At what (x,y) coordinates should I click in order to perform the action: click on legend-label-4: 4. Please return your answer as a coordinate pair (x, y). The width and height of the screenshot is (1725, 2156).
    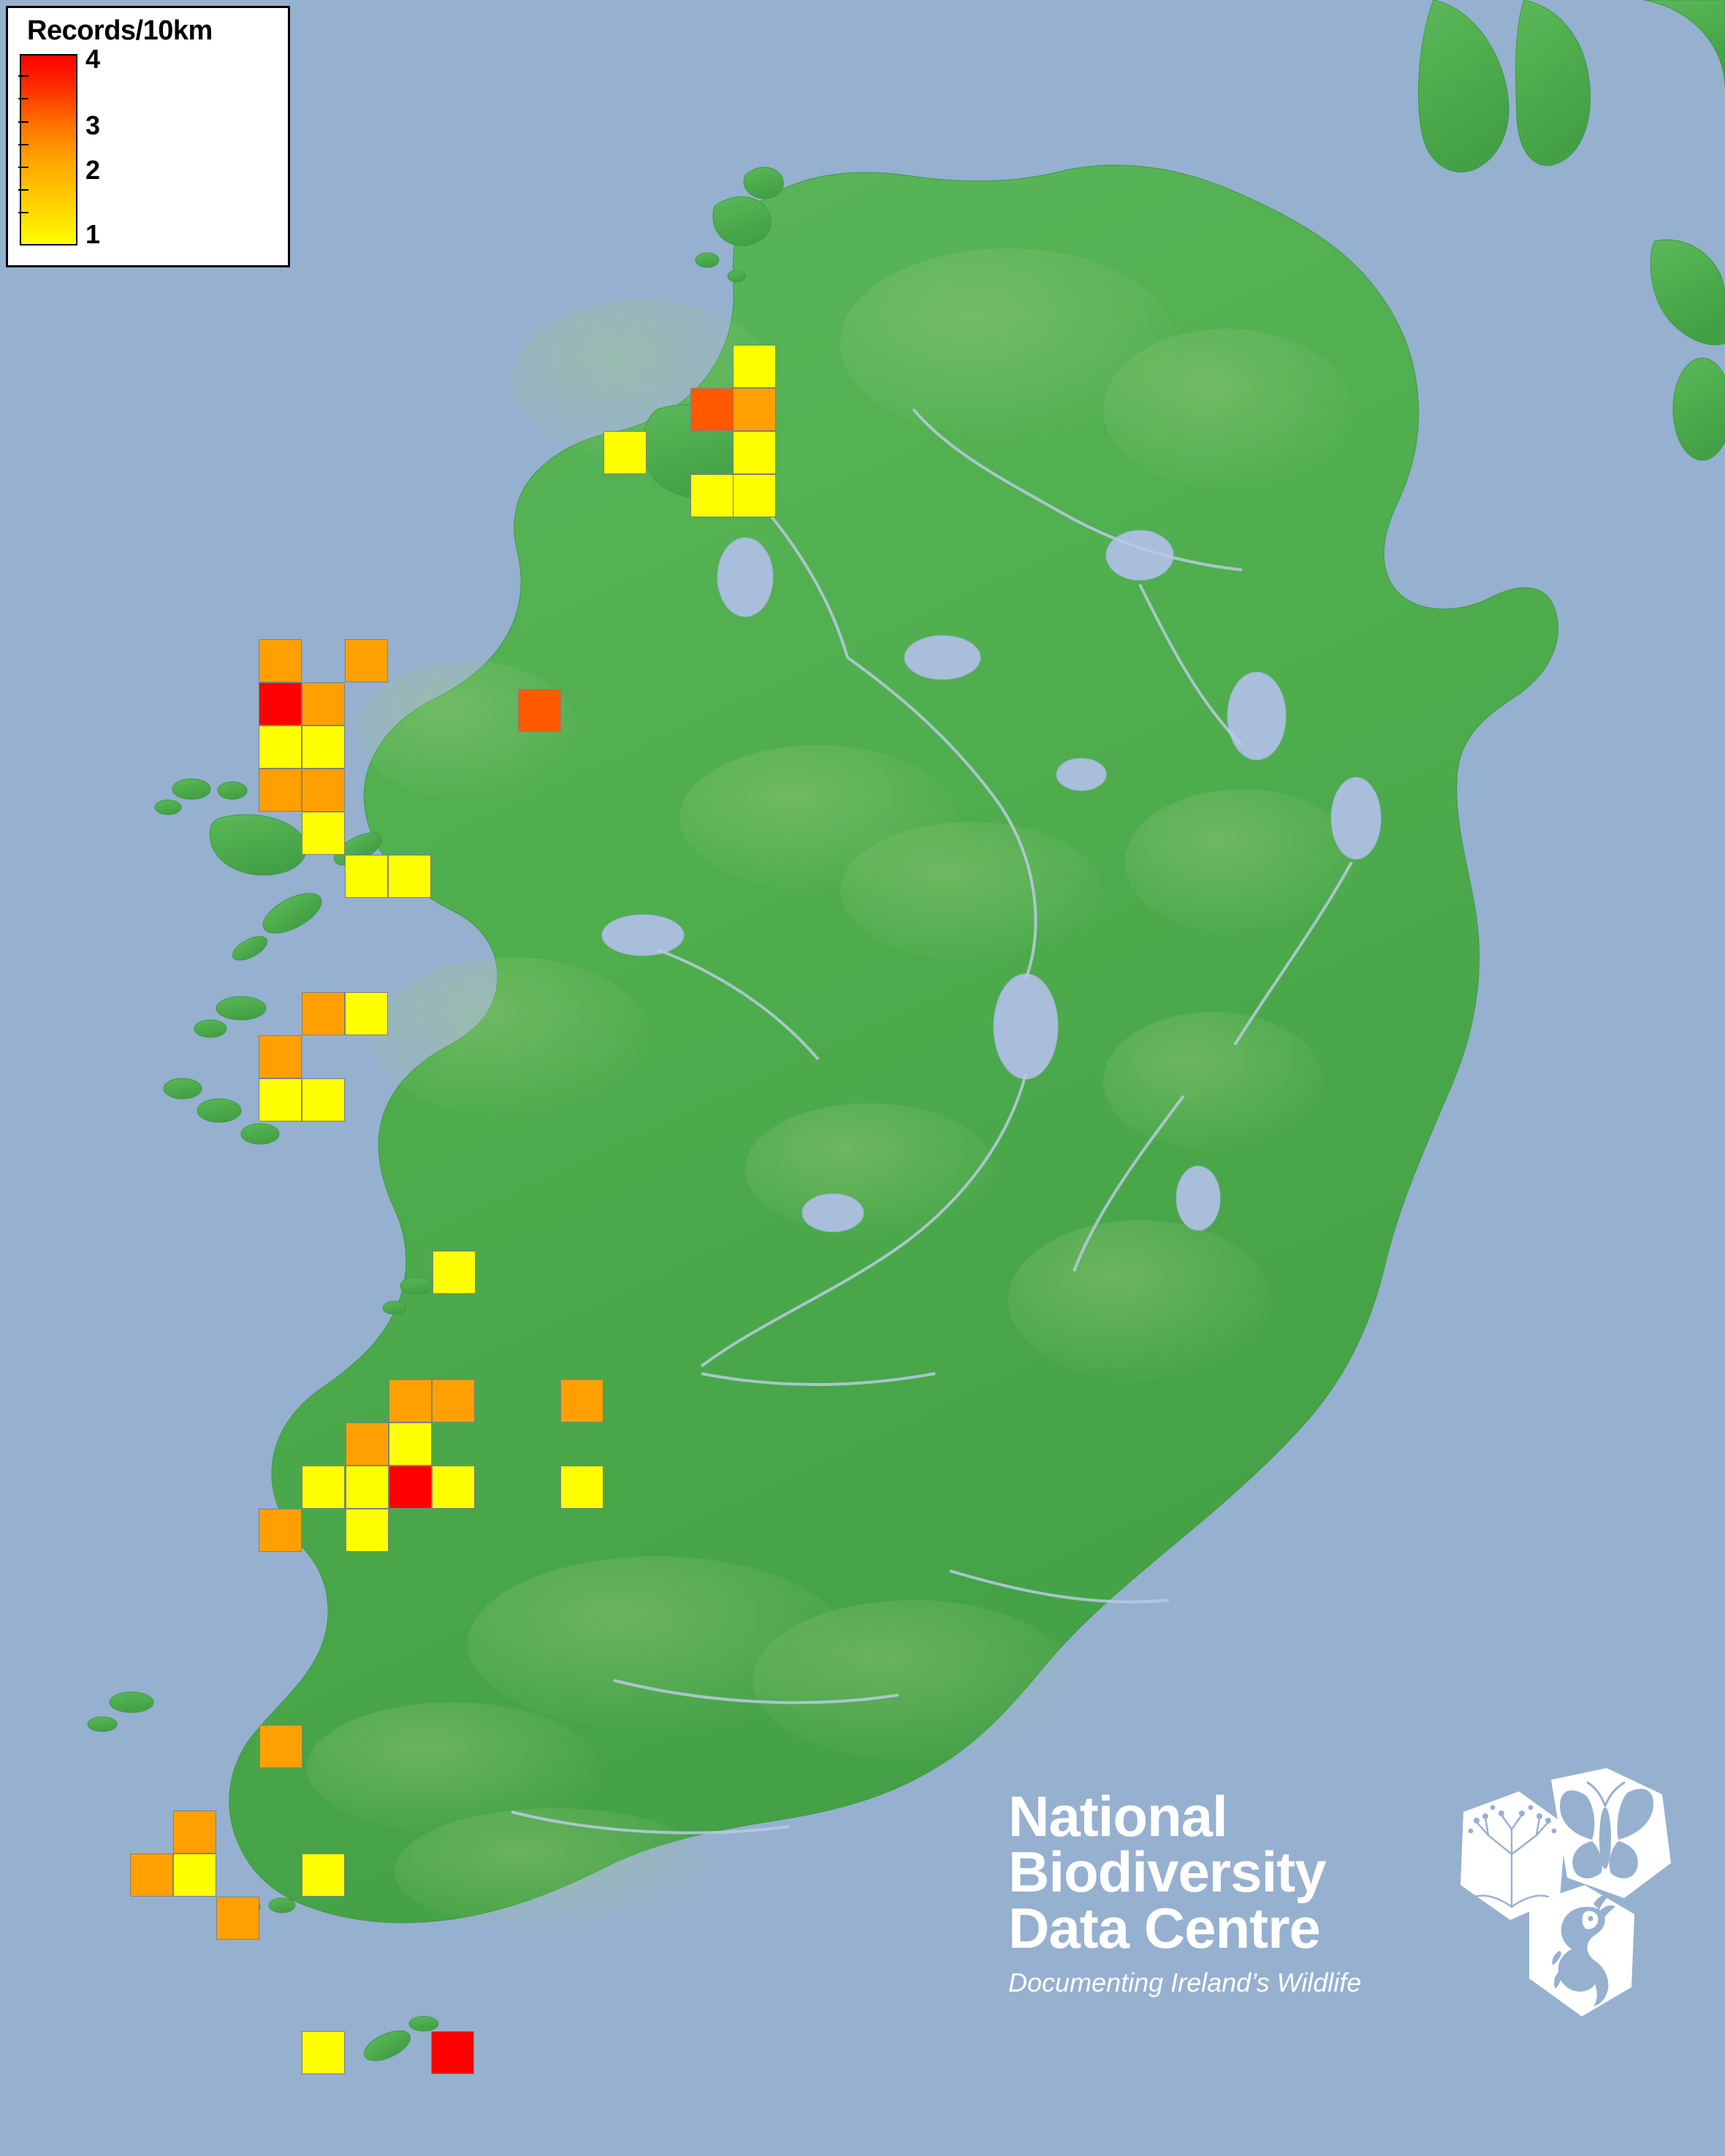
    Looking at the image, I should click on (93, 59).